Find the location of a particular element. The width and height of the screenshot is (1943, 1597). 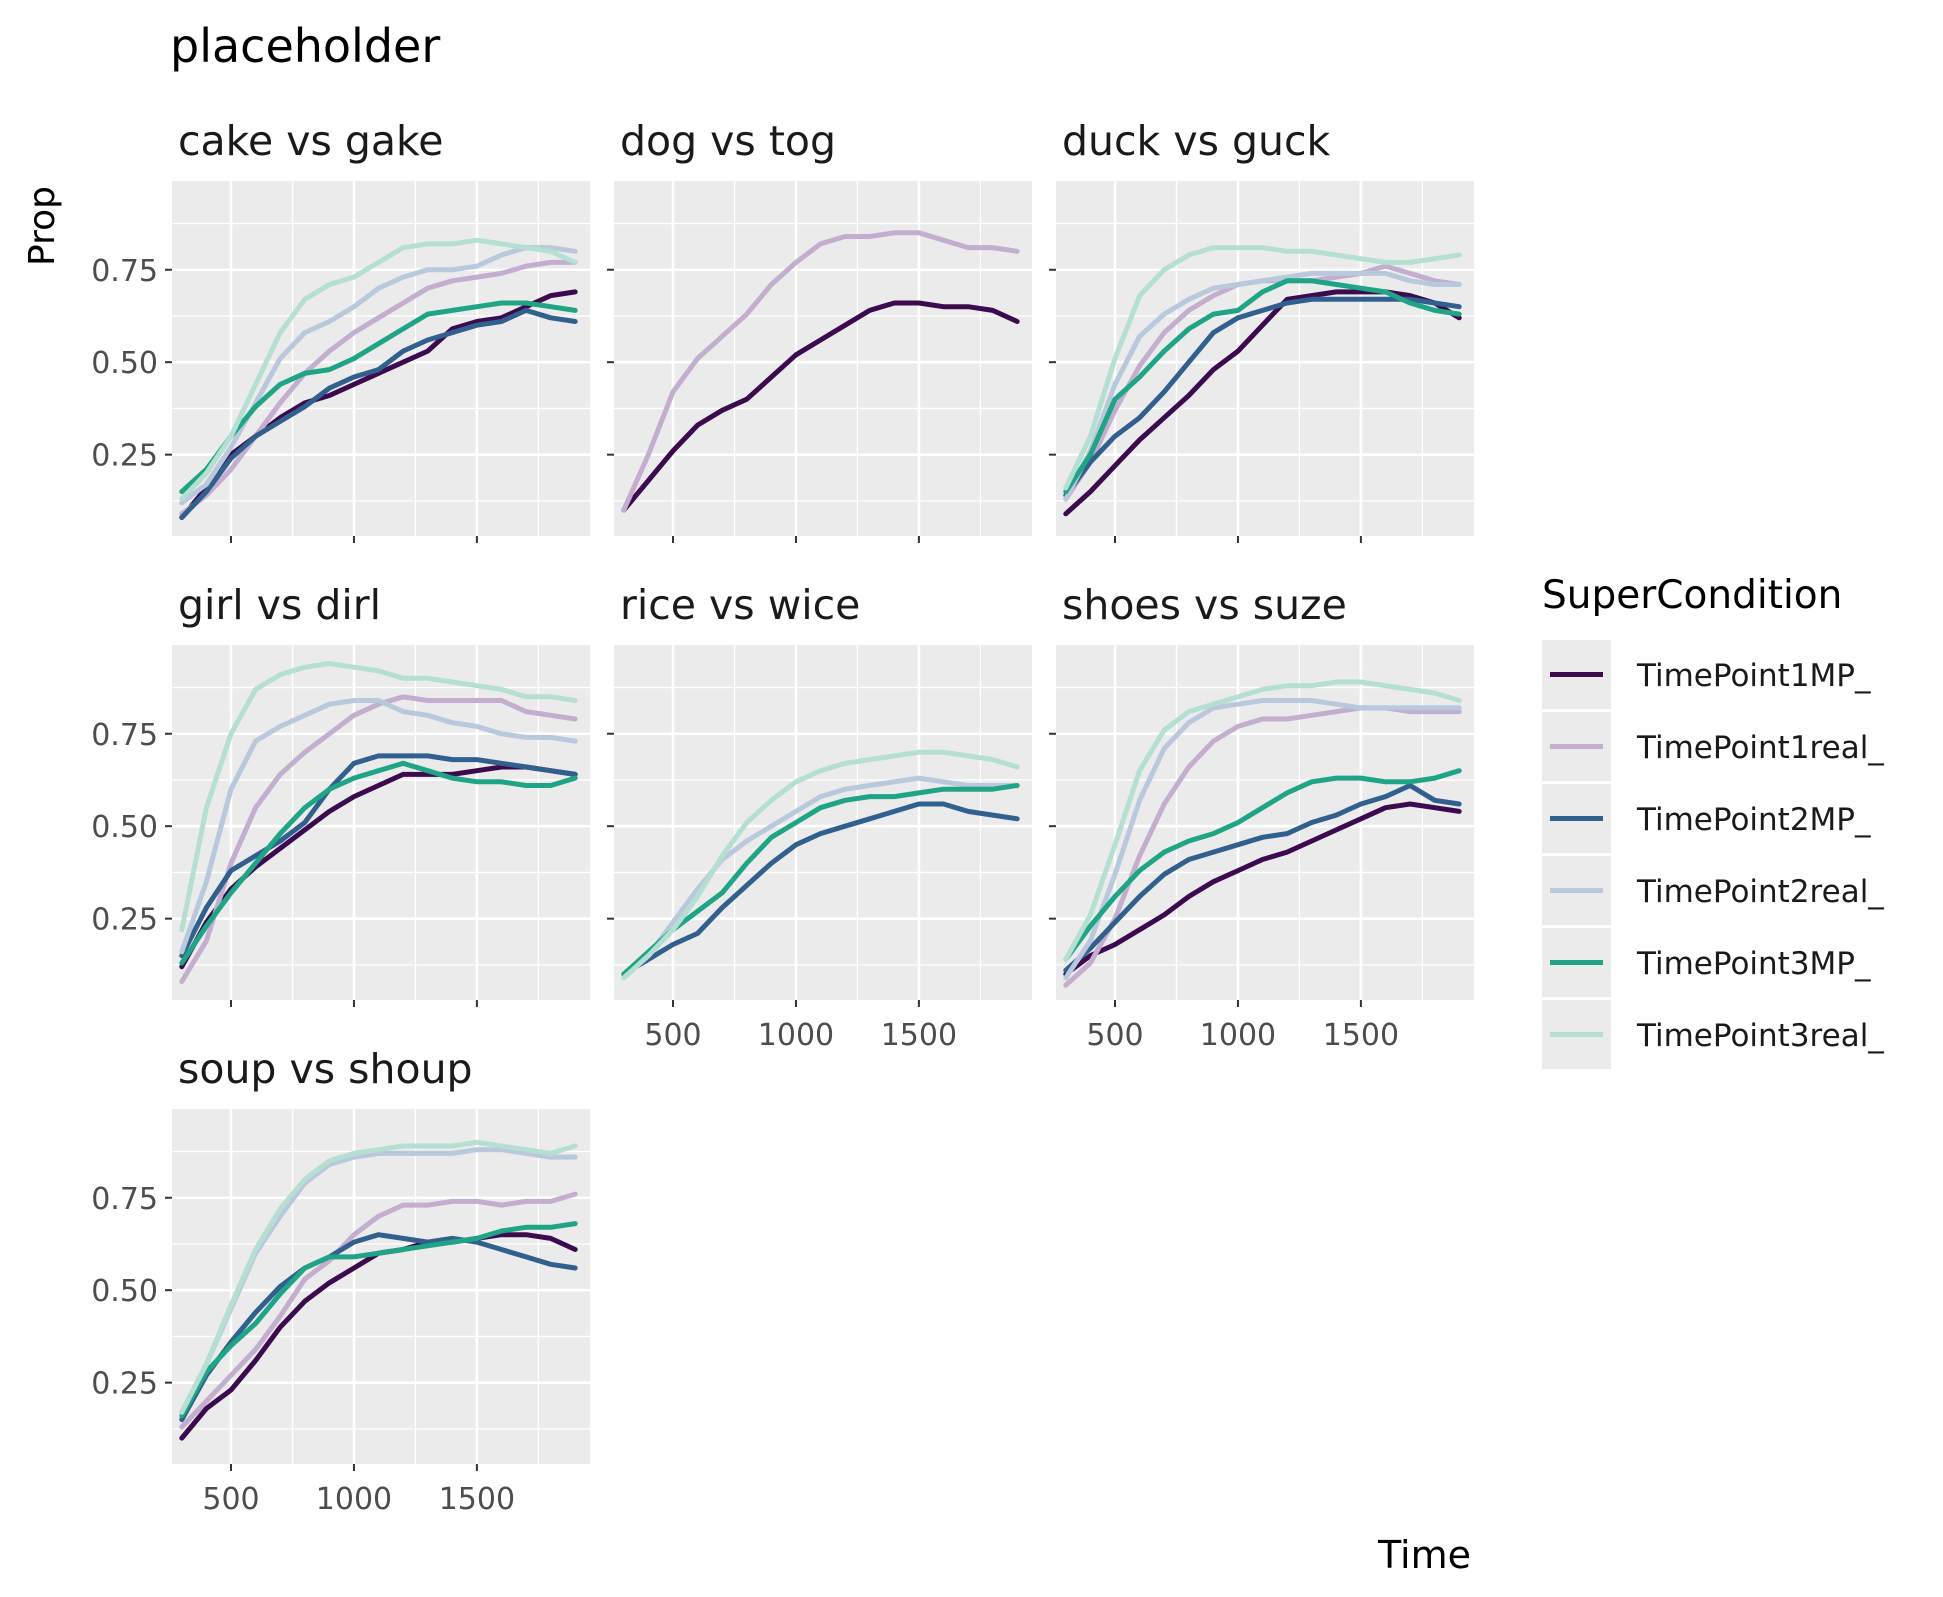

legend-item: TimePoint2MP_ is located at coordinates (1706, 818).